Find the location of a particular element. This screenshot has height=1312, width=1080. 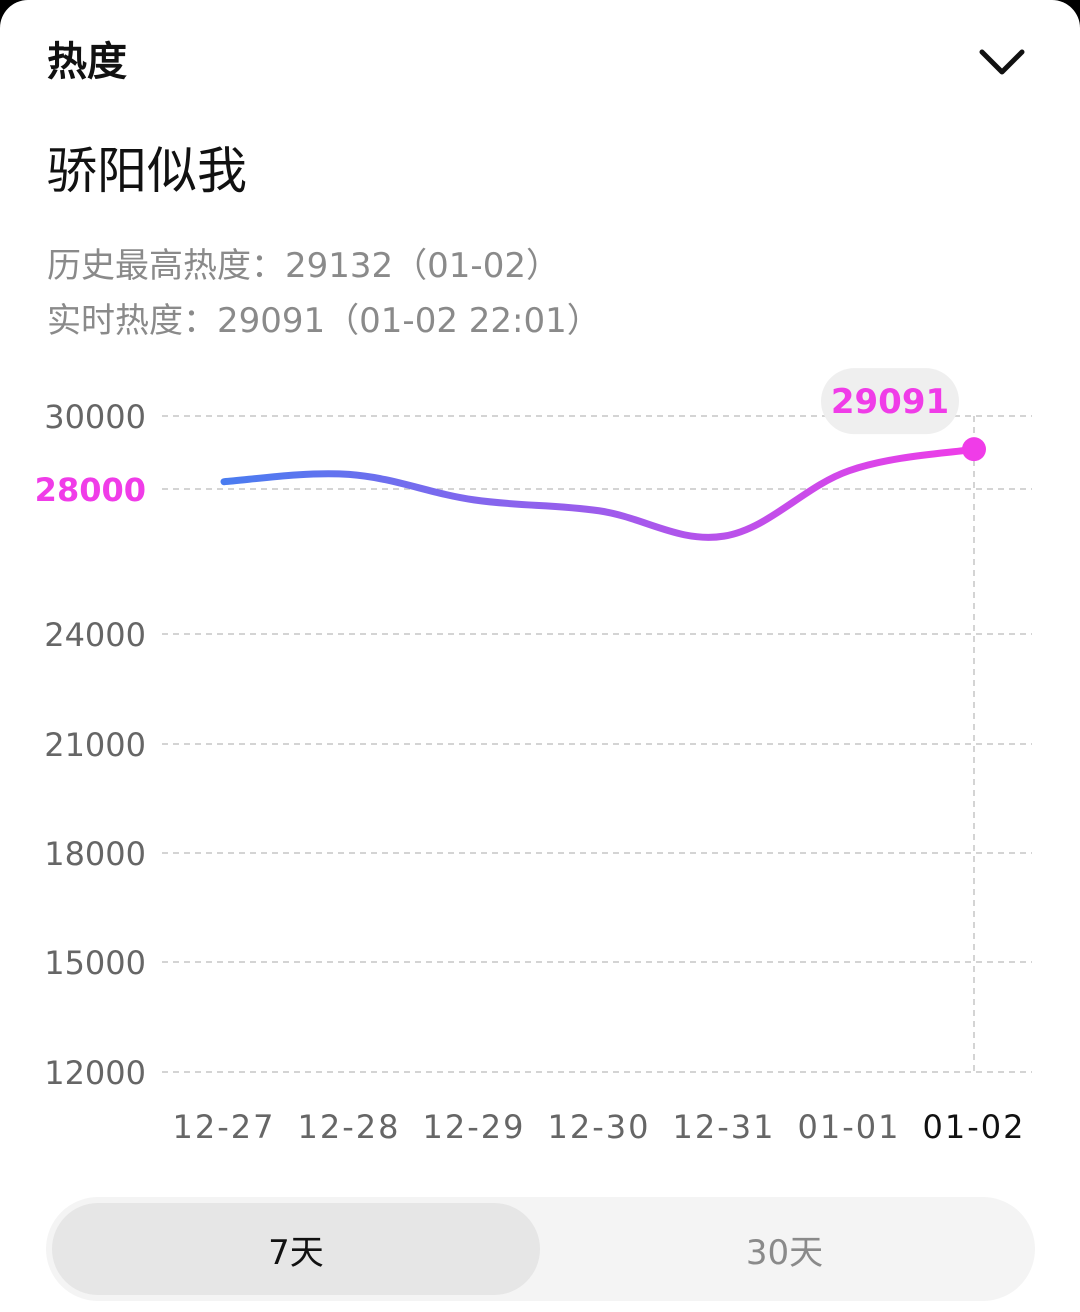

collapse-button is located at coordinates (1002, 62).